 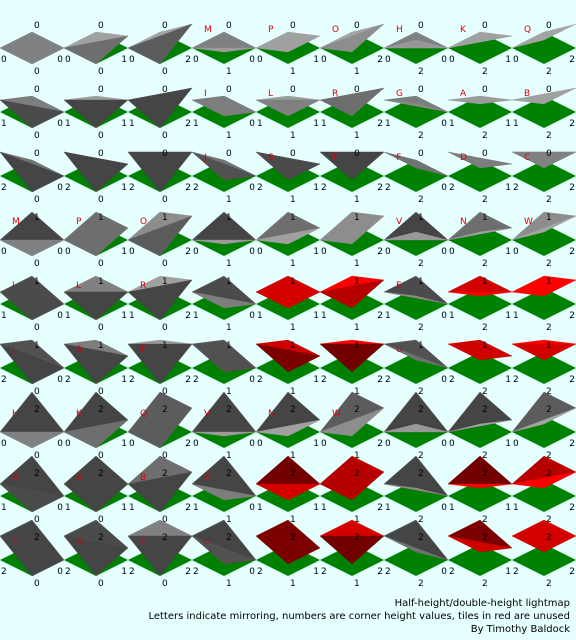 What do you see at coordinates (96, 240) in the screenshot?
I see `tile: 0 1 1 0 P` at bounding box center [96, 240].